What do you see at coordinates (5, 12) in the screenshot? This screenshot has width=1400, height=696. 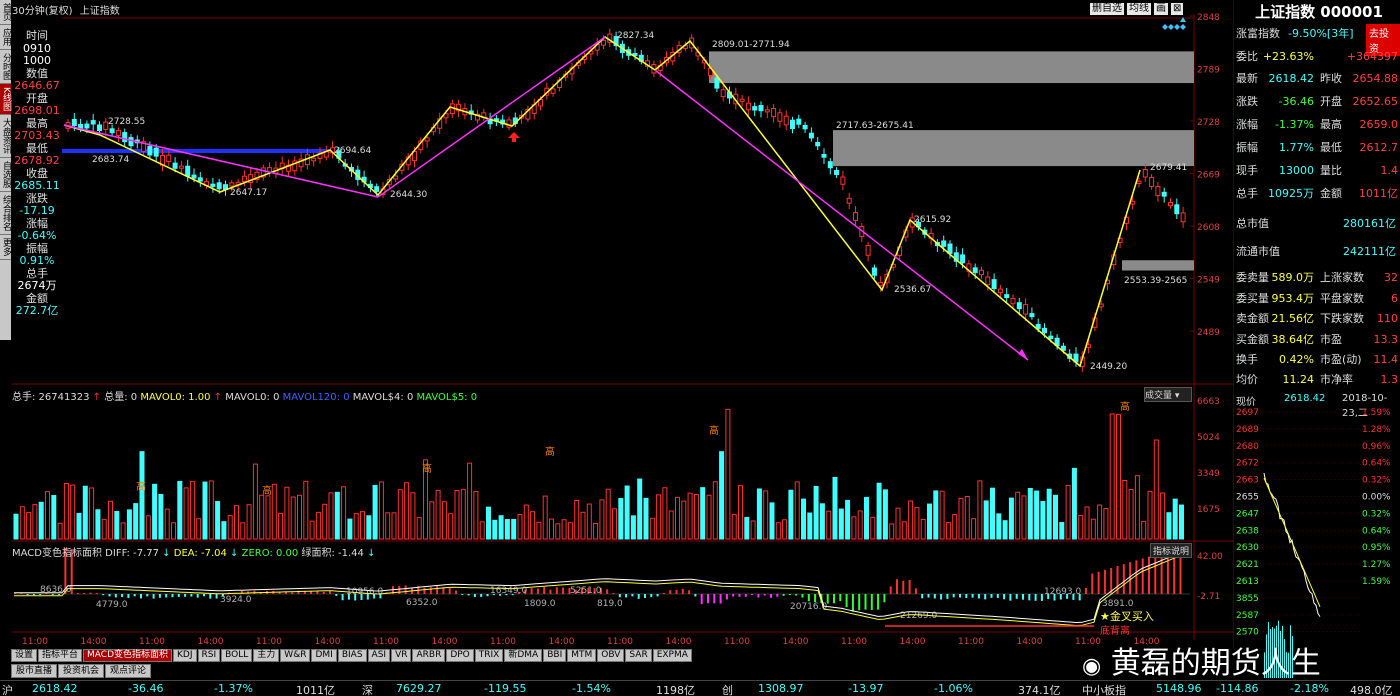 I see `left-tab-0: 首页` at bounding box center [5, 12].